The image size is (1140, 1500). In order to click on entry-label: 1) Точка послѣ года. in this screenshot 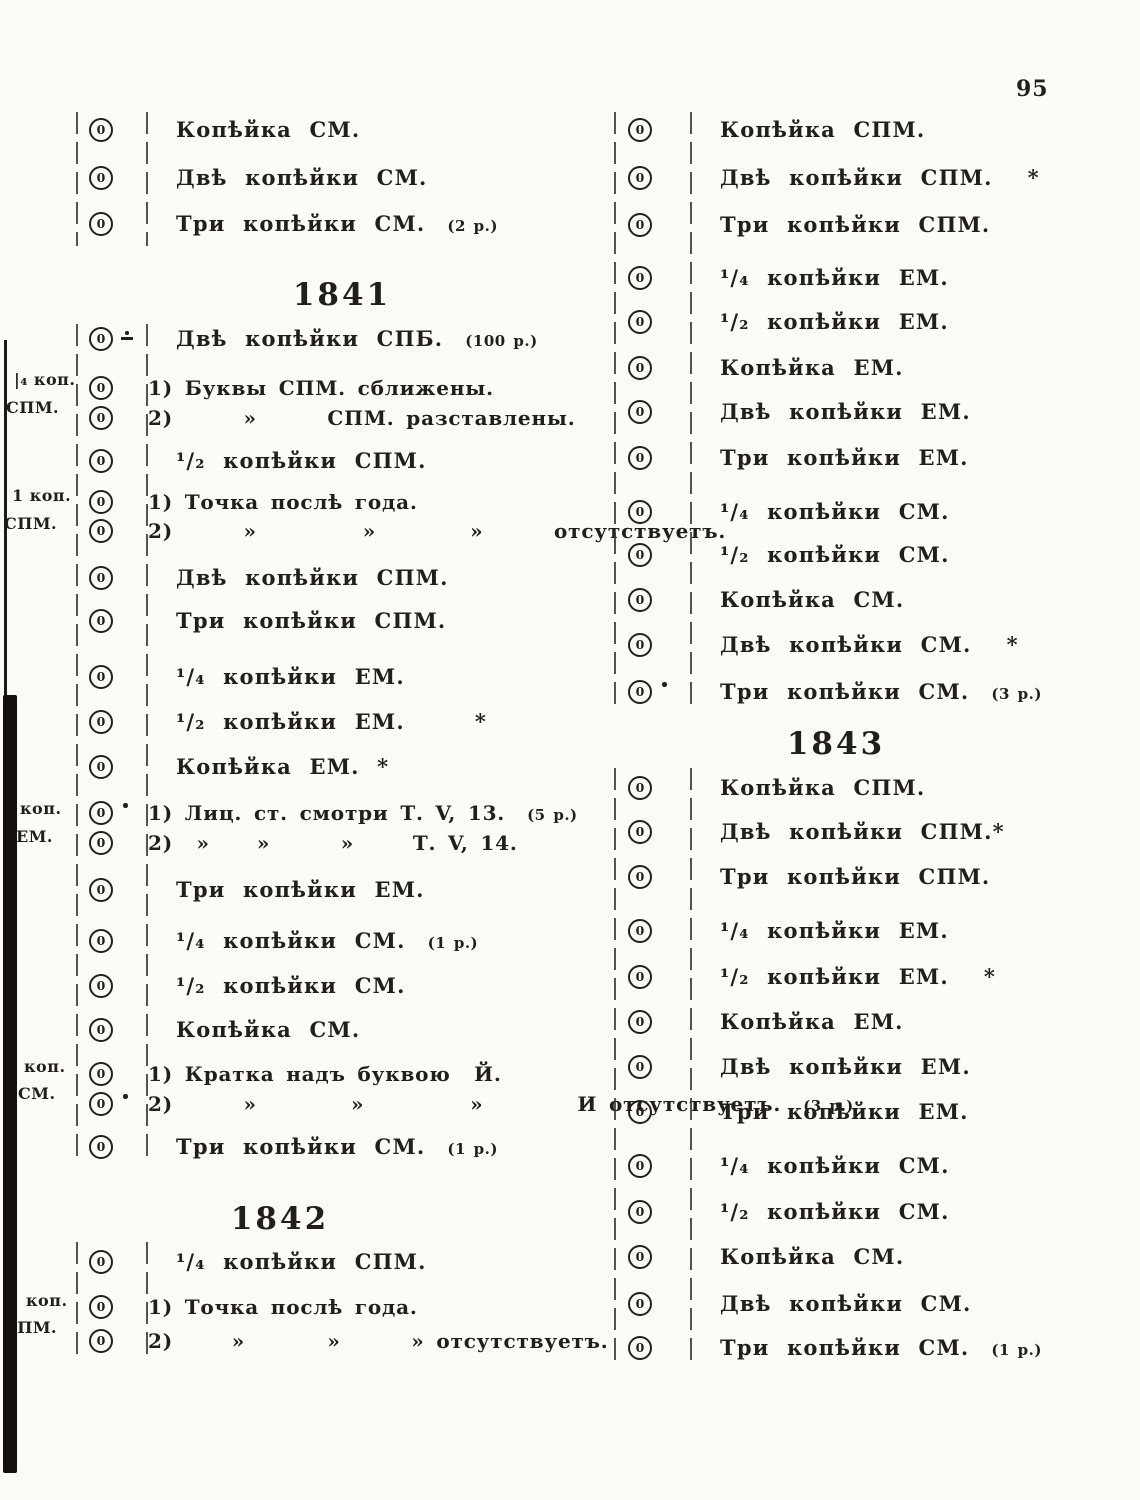, I will do `click(283, 1307)`.